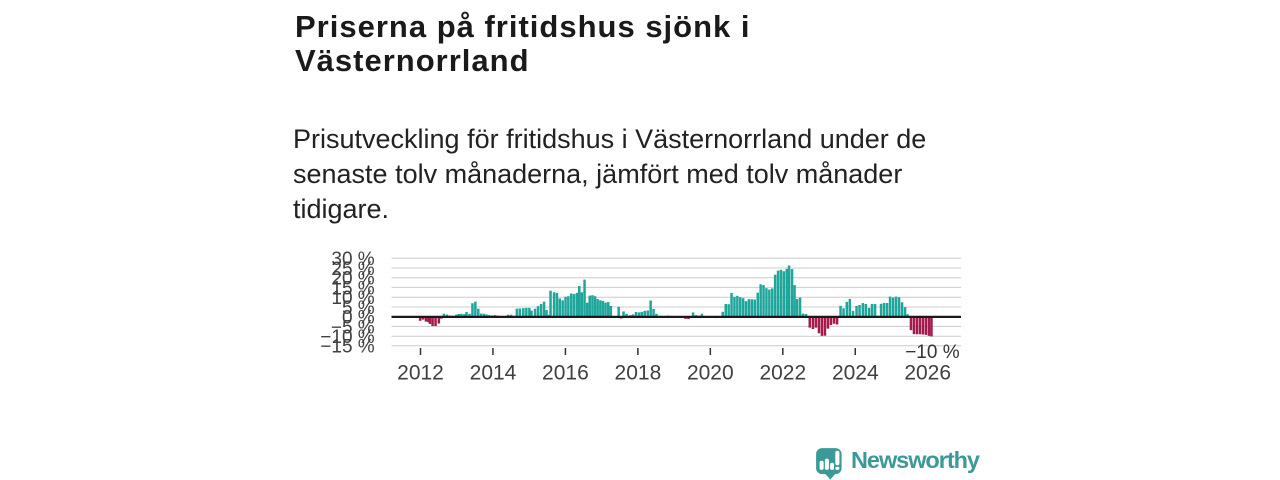 This screenshot has height=480, width=1280. Describe the element at coordinates (352, 269) in the screenshot. I see `svg-text: 25 %` at that location.